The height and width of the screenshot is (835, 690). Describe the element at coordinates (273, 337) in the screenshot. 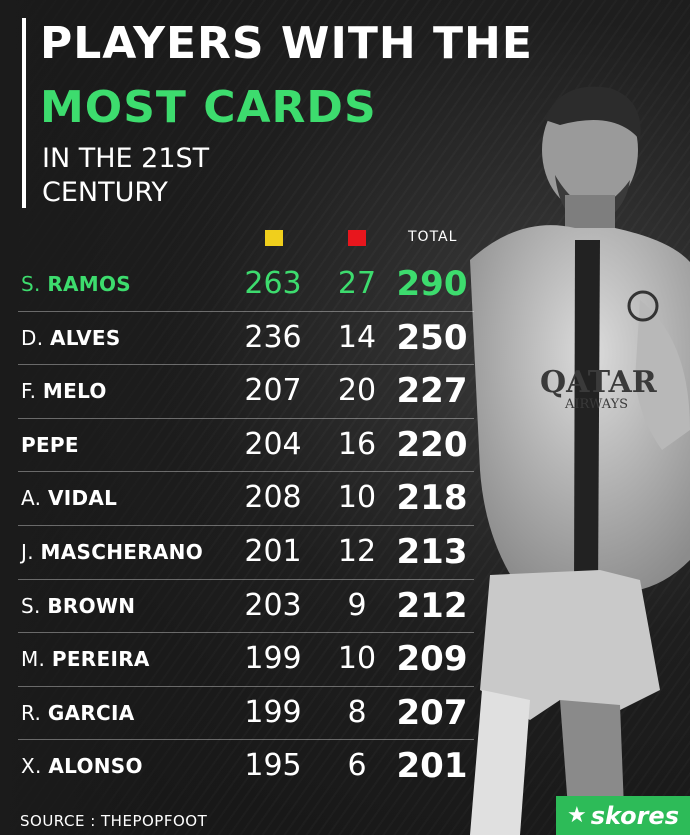

I see `yellow-count: 236` at that location.